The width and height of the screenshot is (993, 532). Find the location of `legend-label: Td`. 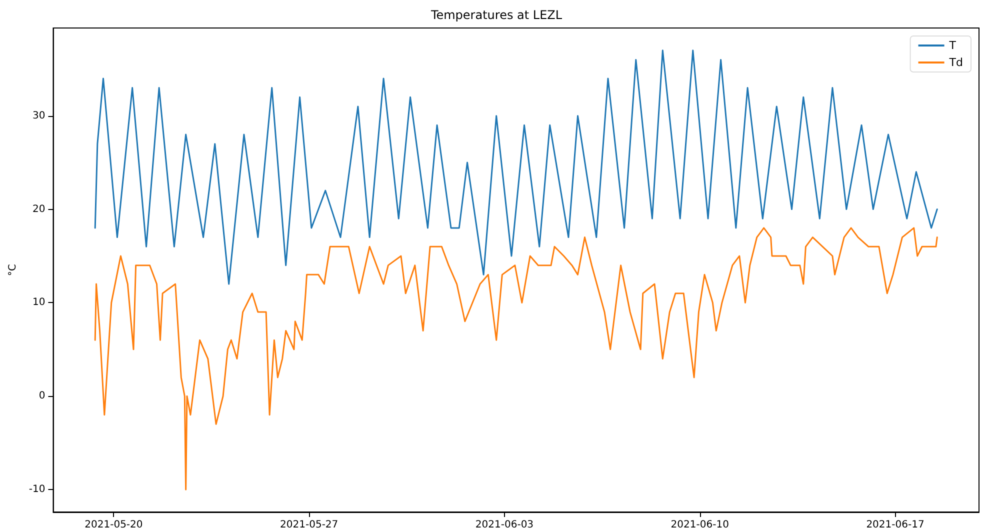

legend-label: Td is located at coordinates (955, 62).